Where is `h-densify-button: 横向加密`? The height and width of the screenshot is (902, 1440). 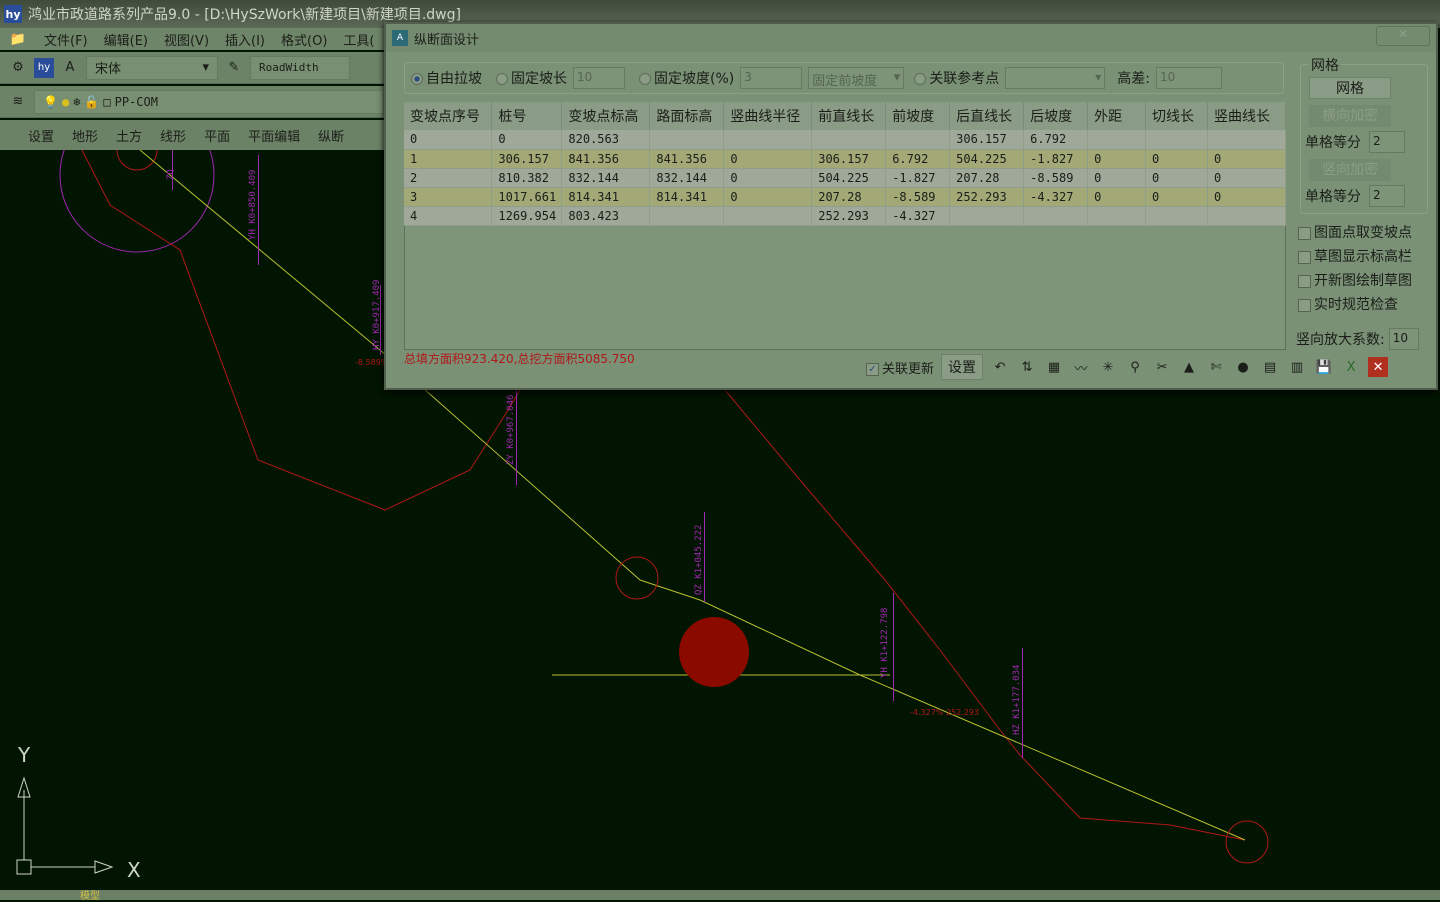 h-densify-button: 横向加密 is located at coordinates (1350, 116).